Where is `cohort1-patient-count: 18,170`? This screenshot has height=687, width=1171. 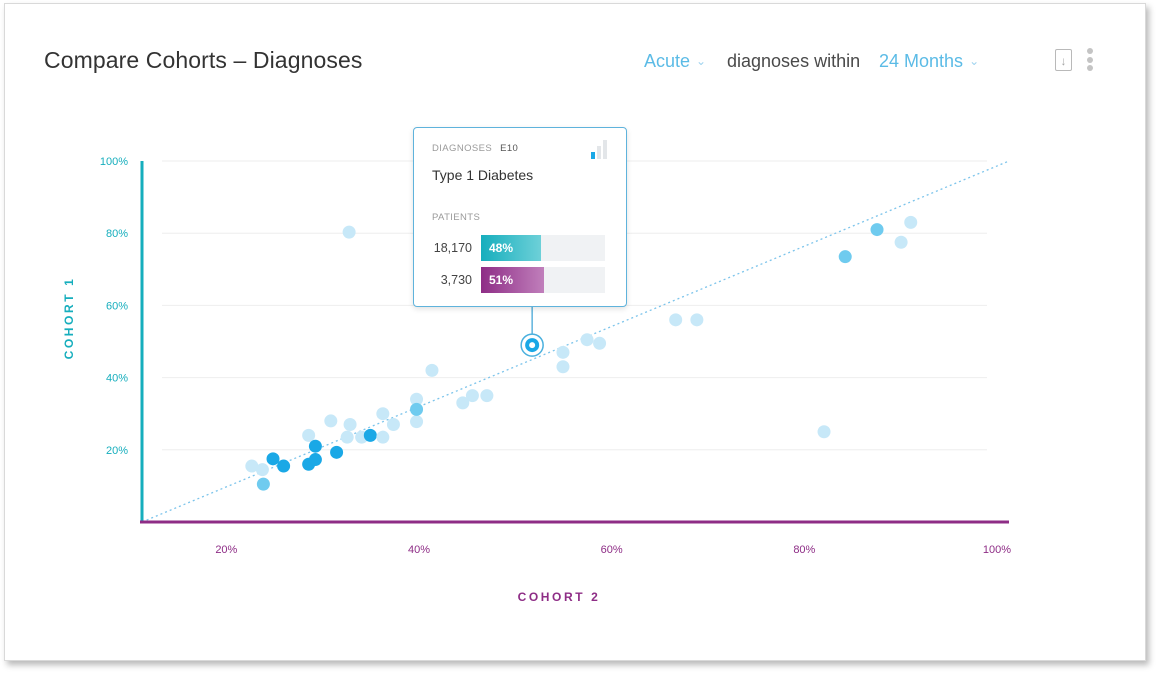 cohort1-patient-count: 18,170 is located at coordinates (452, 248).